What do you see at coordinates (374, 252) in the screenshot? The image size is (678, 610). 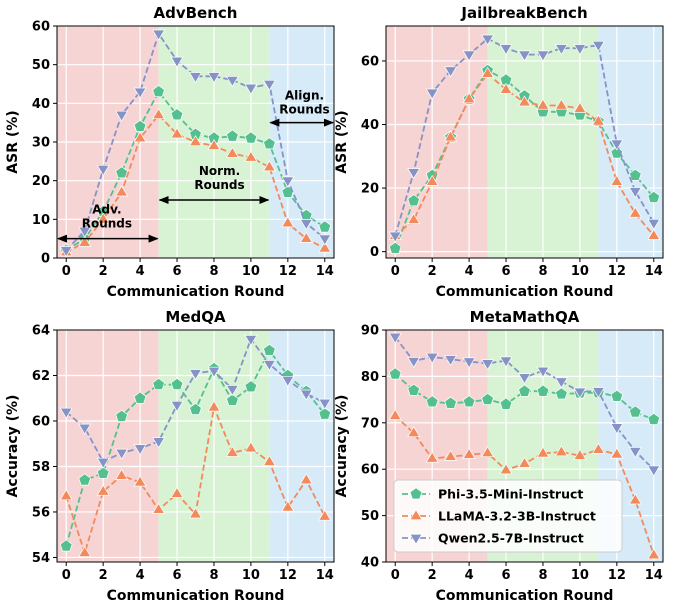 I see `y-tick-label: 0` at bounding box center [374, 252].